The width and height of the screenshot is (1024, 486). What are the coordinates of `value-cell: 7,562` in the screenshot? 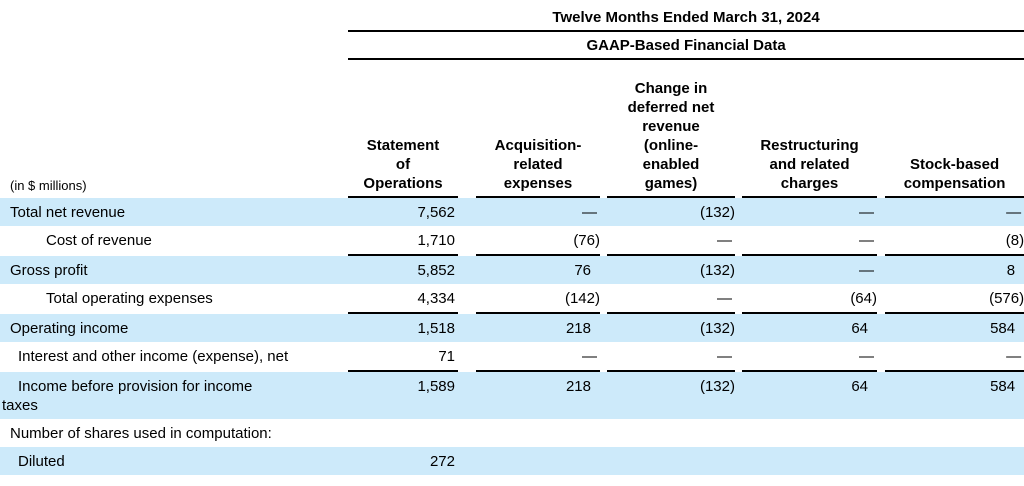 It's located at (403, 212).